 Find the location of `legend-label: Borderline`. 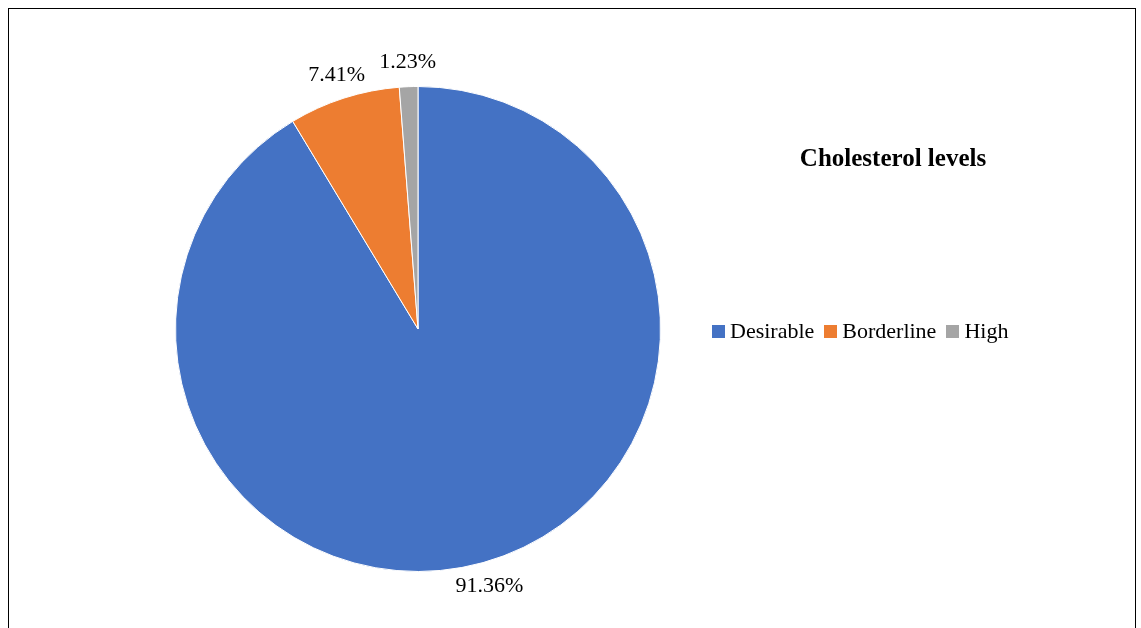

legend-label: Borderline is located at coordinates (889, 331).